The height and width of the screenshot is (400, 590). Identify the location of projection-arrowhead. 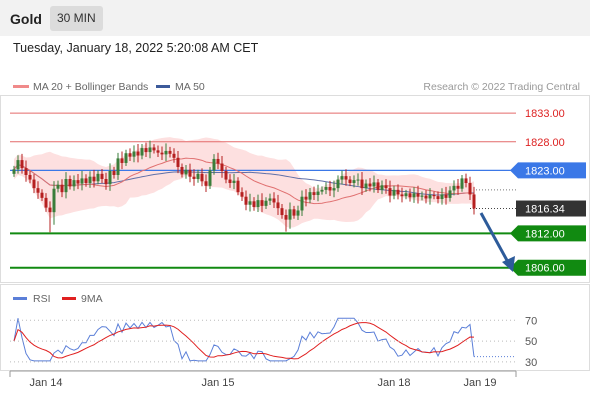
(508, 264).